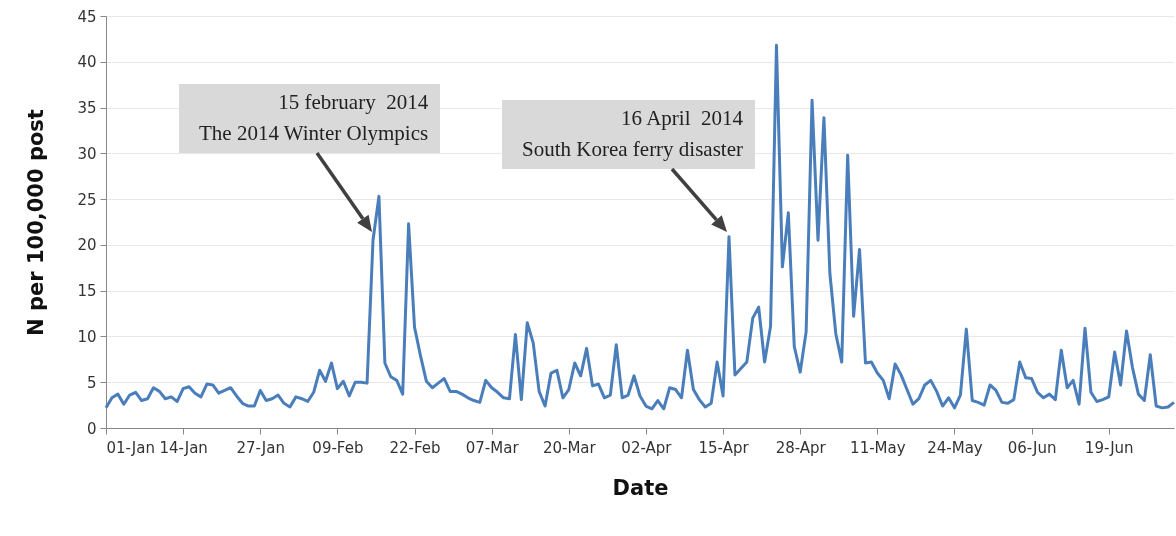 This screenshot has width=1176, height=536. What do you see at coordinates (87, 336) in the screenshot?
I see `y-tick-label: 10` at bounding box center [87, 336].